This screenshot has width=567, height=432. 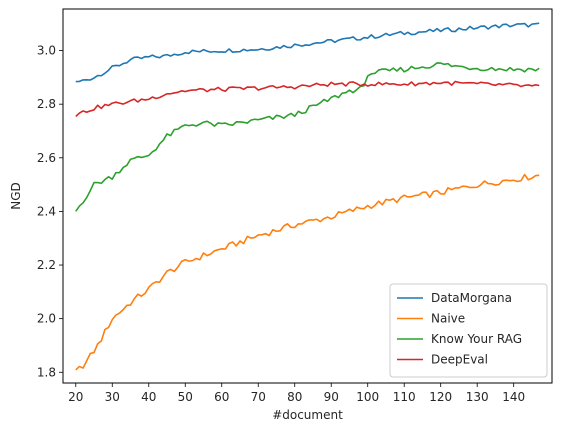 What do you see at coordinates (307, 52) in the screenshot?
I see `series-line-datamorgana` at bounding box center [307, 52].